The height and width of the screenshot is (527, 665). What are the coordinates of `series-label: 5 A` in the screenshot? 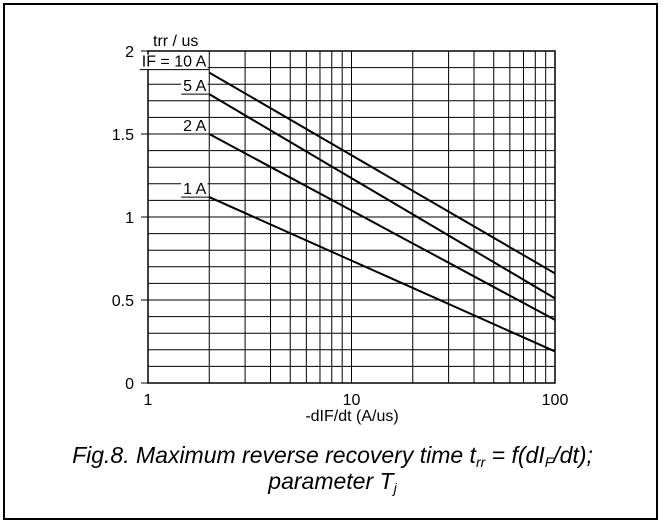 It's located at (194, 86).